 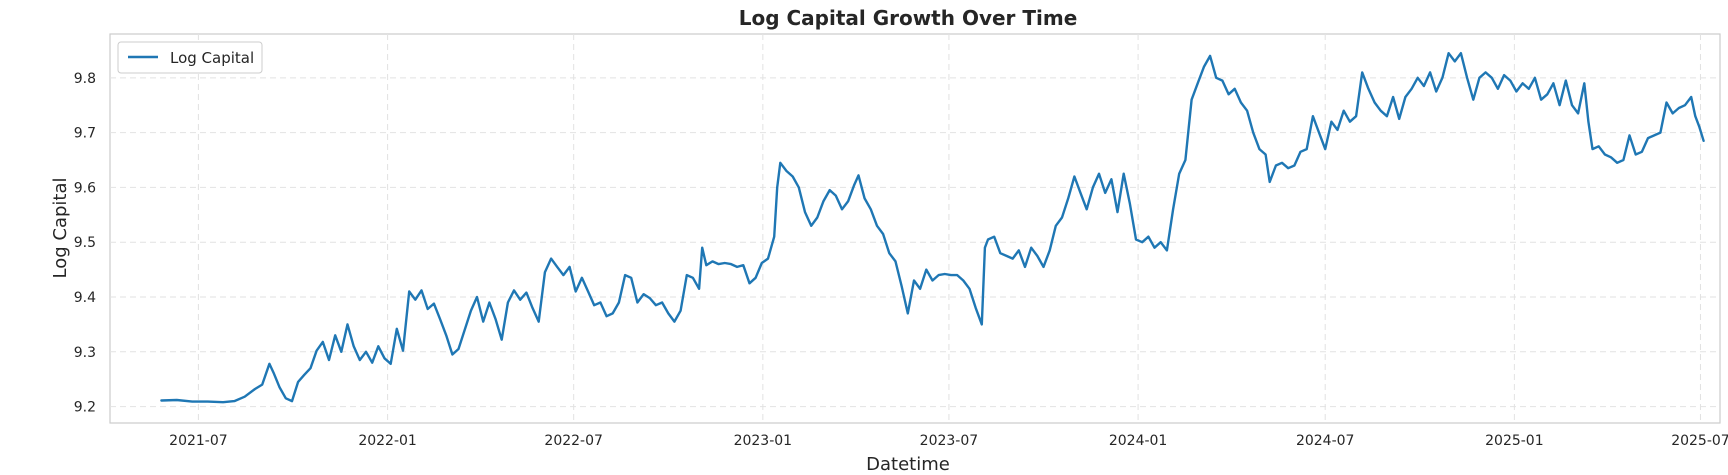 I want to click on x-tick-label: 2023-07, so click(x=949, y=441).